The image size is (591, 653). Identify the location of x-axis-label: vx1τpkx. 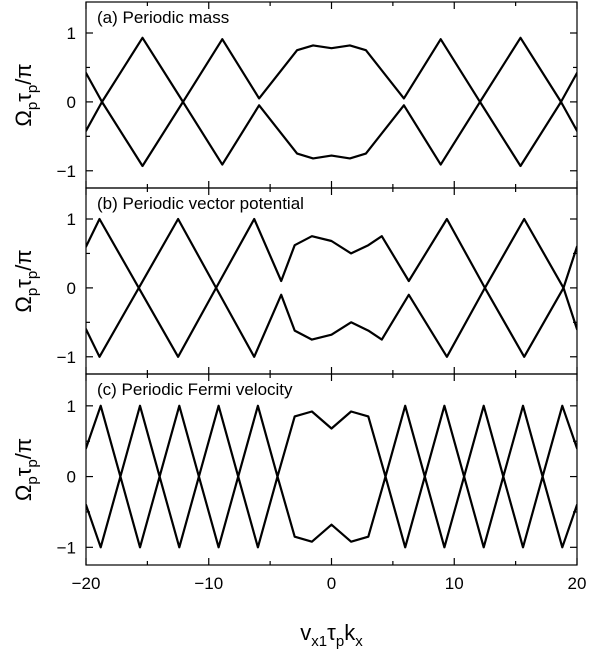
(331, 635).